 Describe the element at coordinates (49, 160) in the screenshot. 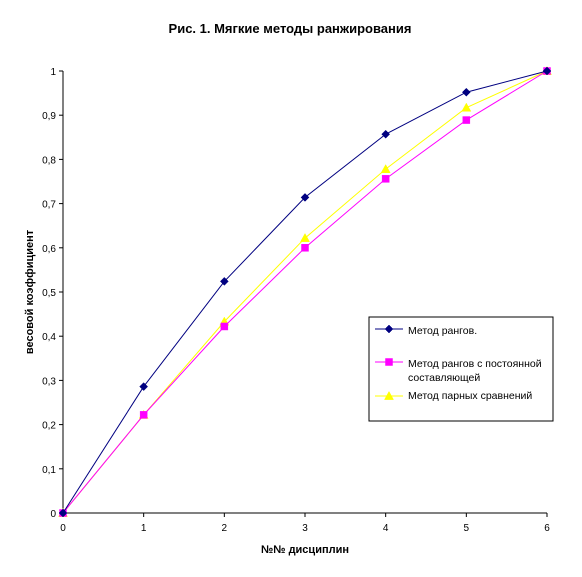

I see `y-tick-label: 0,8` at that location.